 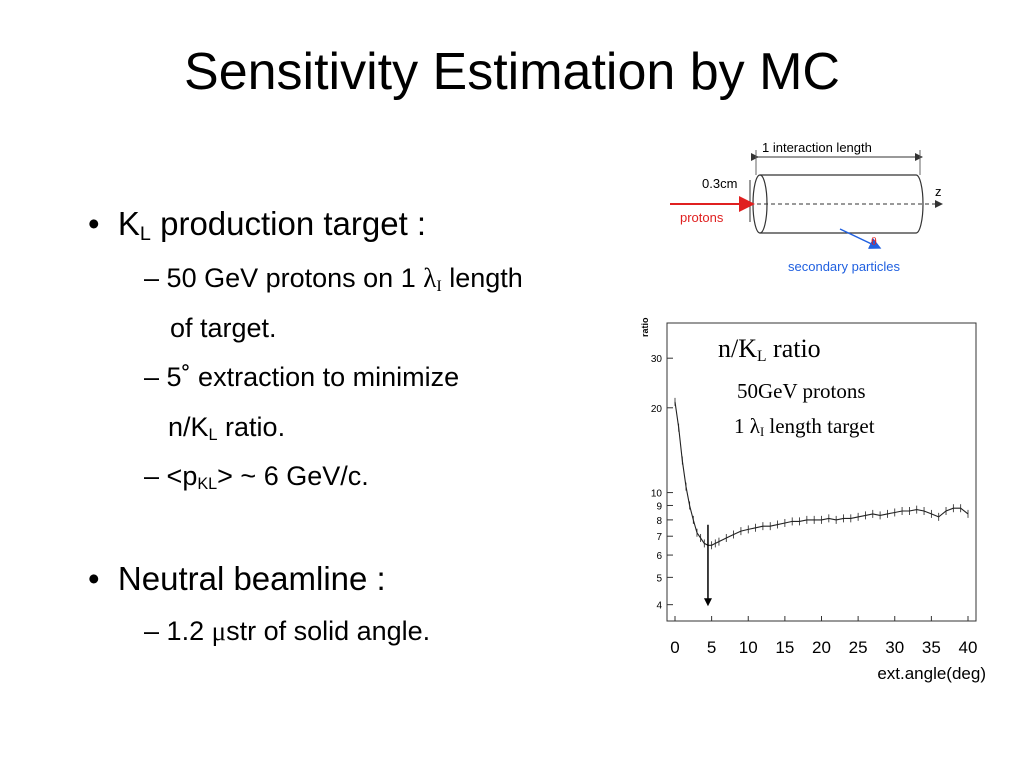 I want to click on secondary-label: secondary particles, so click(x=844, y=266).